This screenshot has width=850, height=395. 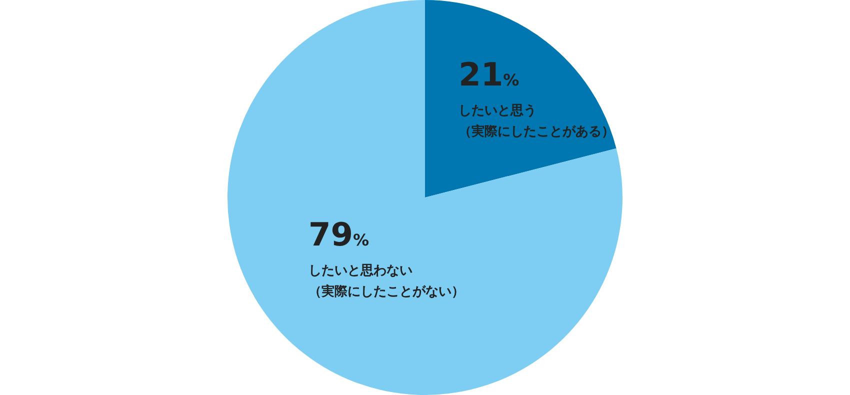 What do you see at coordinates (339, 234) in the screenshot?
I see `data-label: 79%` at bounding box center [339, 234].